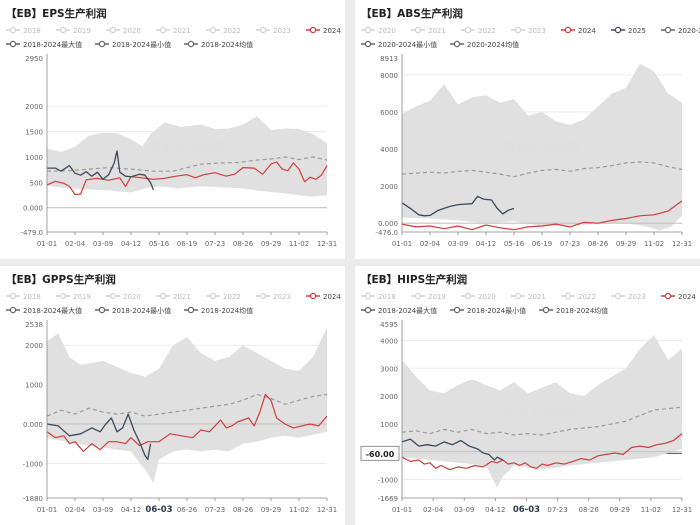 This screenshot has width=700, height=525. What do you see at coordinates (542, 244) in the screenshot?
I see `x-tick-label: 06-19` at bounding box center [542, 244].